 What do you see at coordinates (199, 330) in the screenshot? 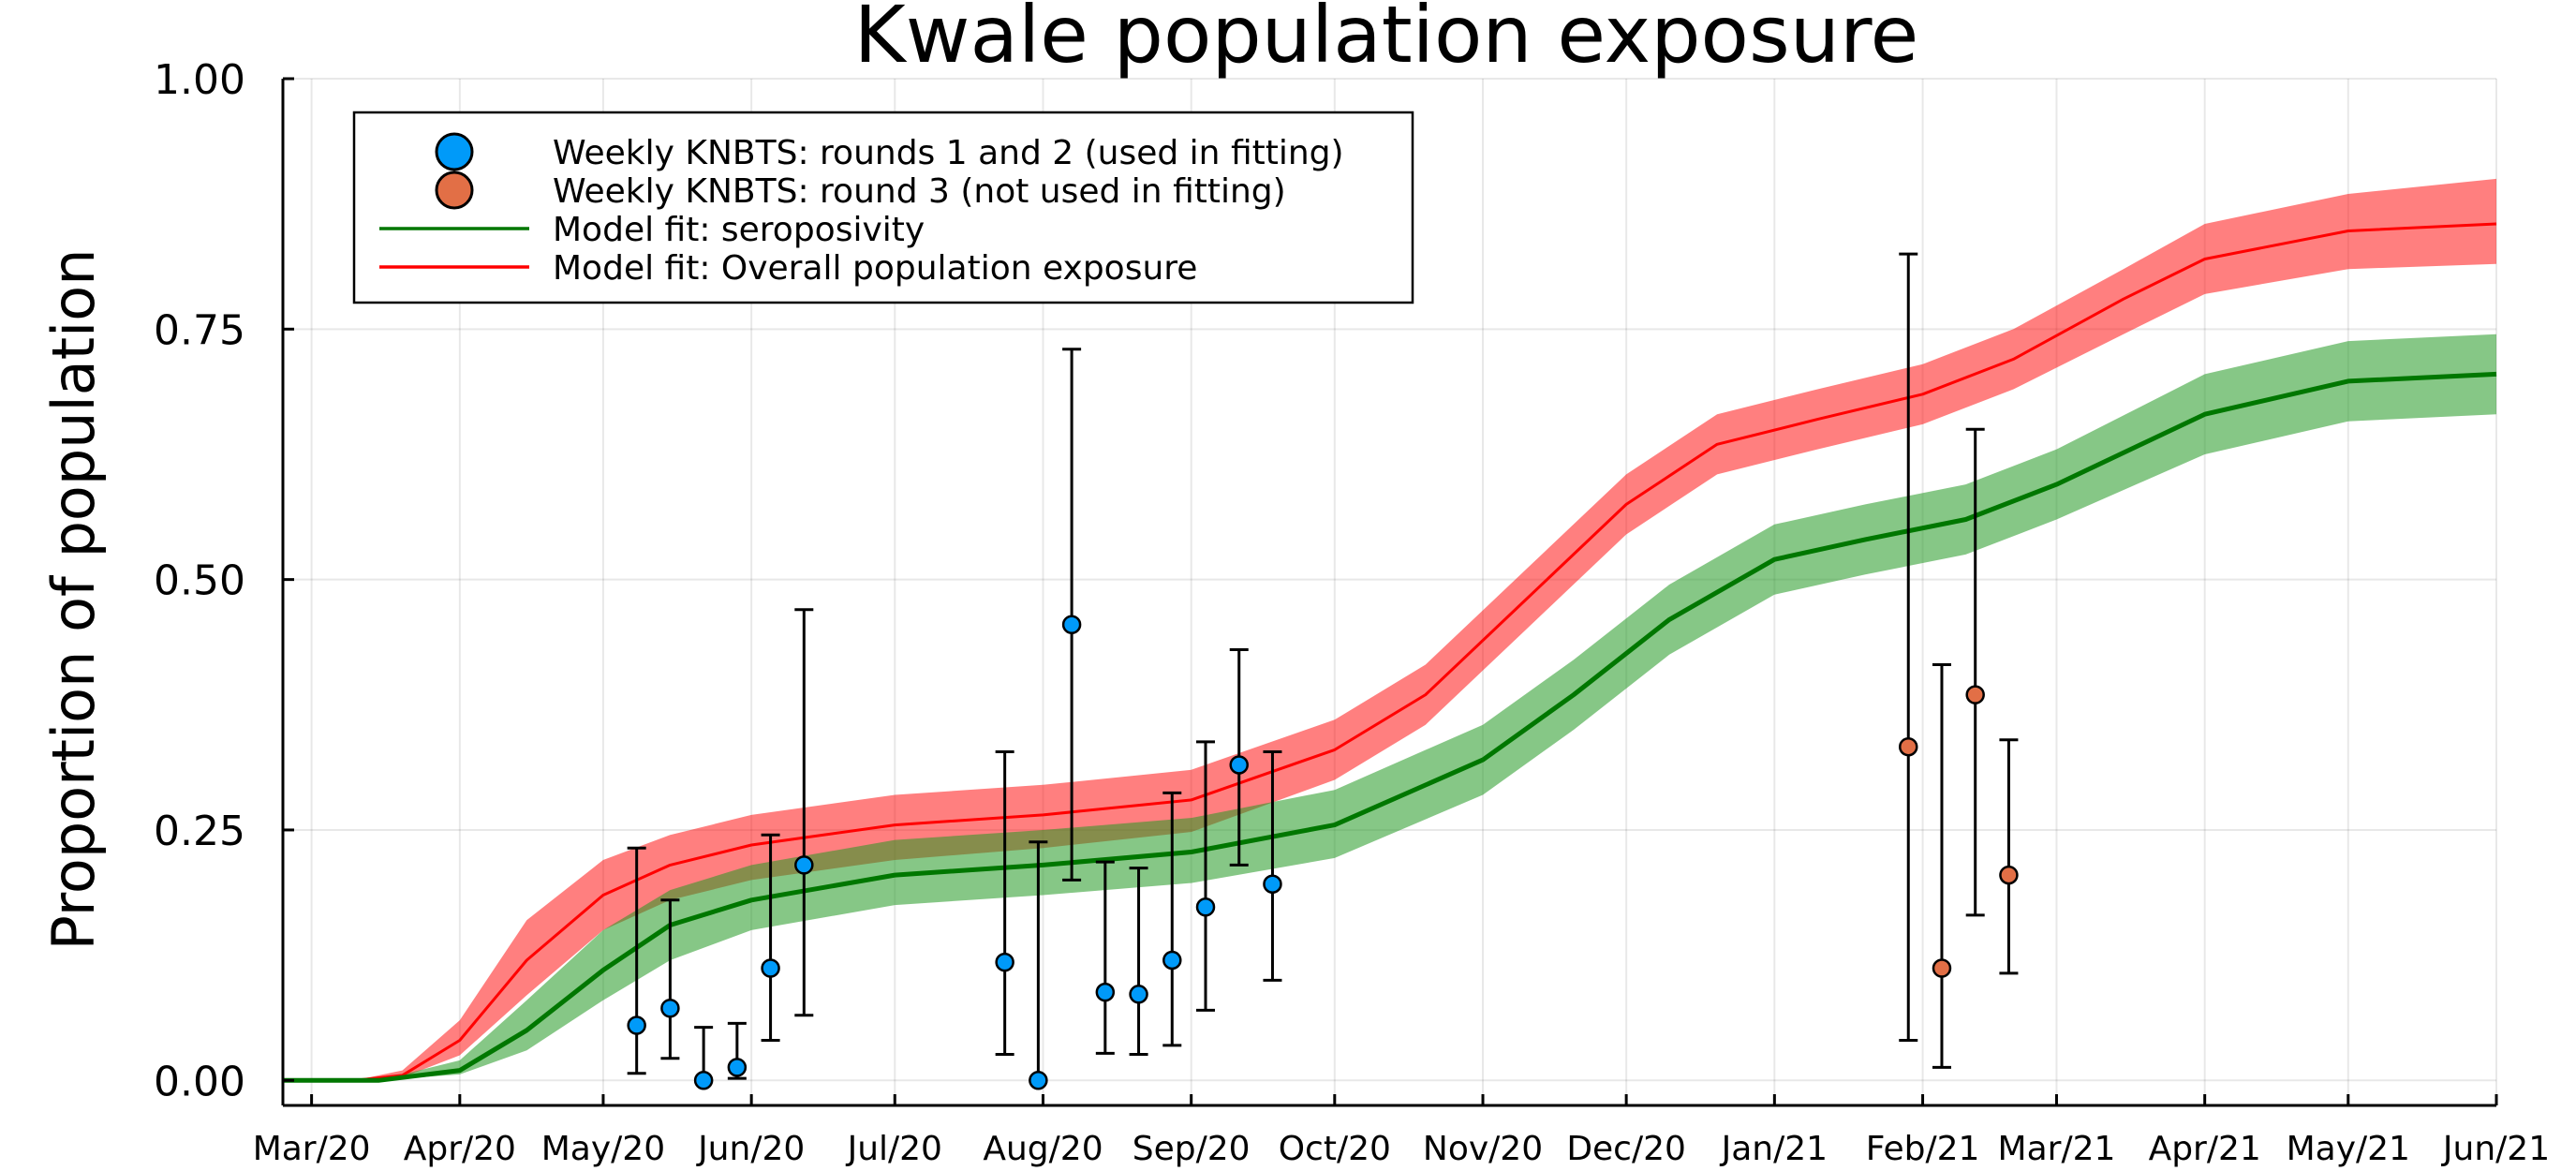
I see `y-tick-label: 0.75` at bounding box center [199, 330].